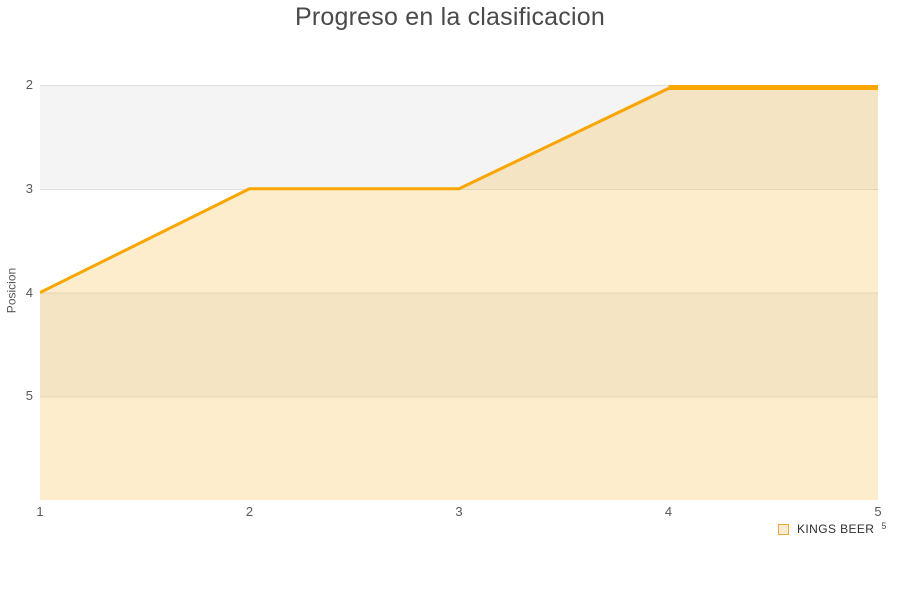 The image size is (900, 600). What do you see at coordinates (249, 511) in the screenshot?
I see `x-tick-label: 2` at bounding box center [249, 511].